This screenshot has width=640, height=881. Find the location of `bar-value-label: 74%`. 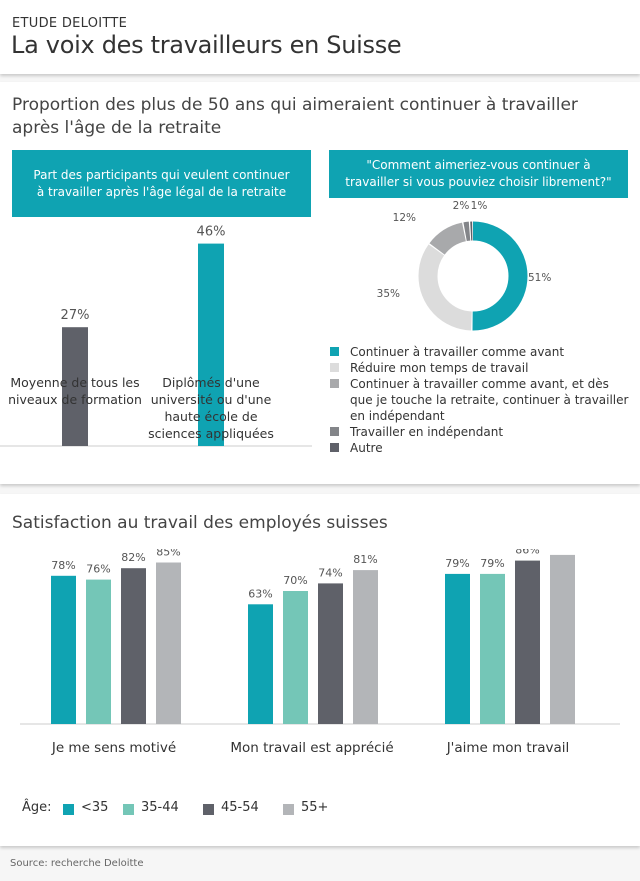

bar-value-label: 74% is located at coordinates (330, 572).